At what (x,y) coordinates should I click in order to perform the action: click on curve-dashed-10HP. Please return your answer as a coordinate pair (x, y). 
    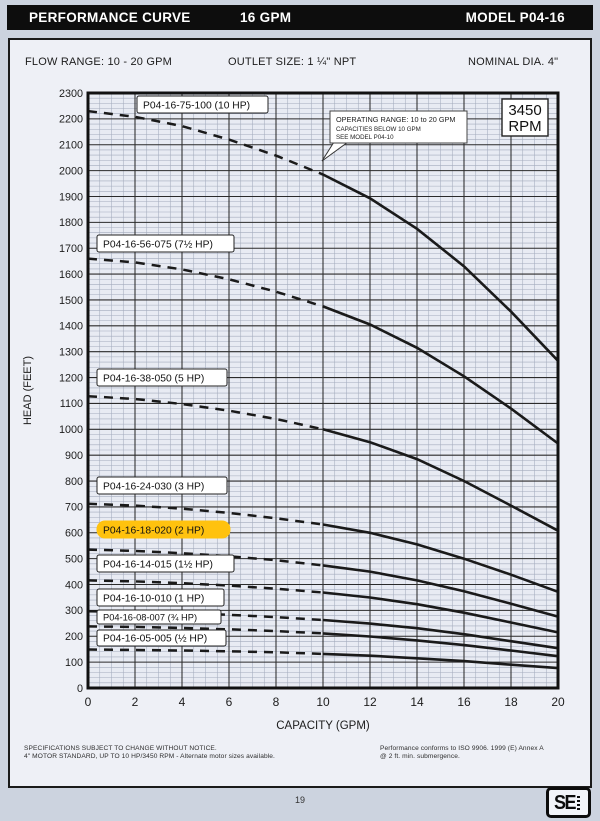
    Looking at the image, I should click on (205, 142).